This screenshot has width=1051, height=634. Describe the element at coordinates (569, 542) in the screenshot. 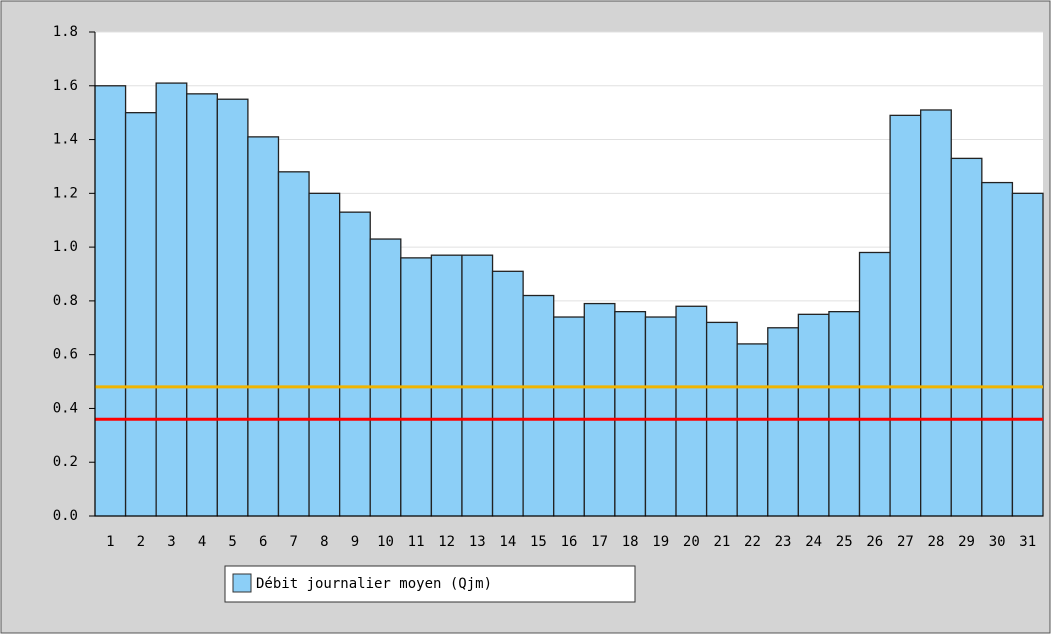

I see `x-tick-label: 16` at that location.